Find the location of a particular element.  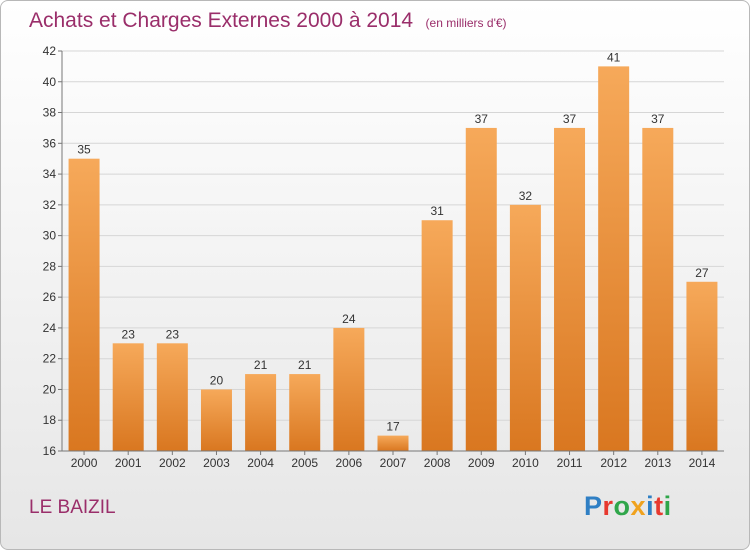

proxiti-logo: Proxiti is located at coordinates (628, 506).